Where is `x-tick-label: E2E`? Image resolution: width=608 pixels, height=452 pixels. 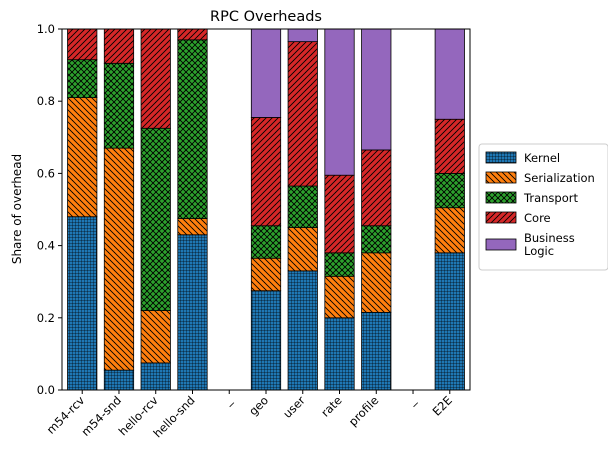
x-tick-label: E2E is located at coordinates (442, 405).